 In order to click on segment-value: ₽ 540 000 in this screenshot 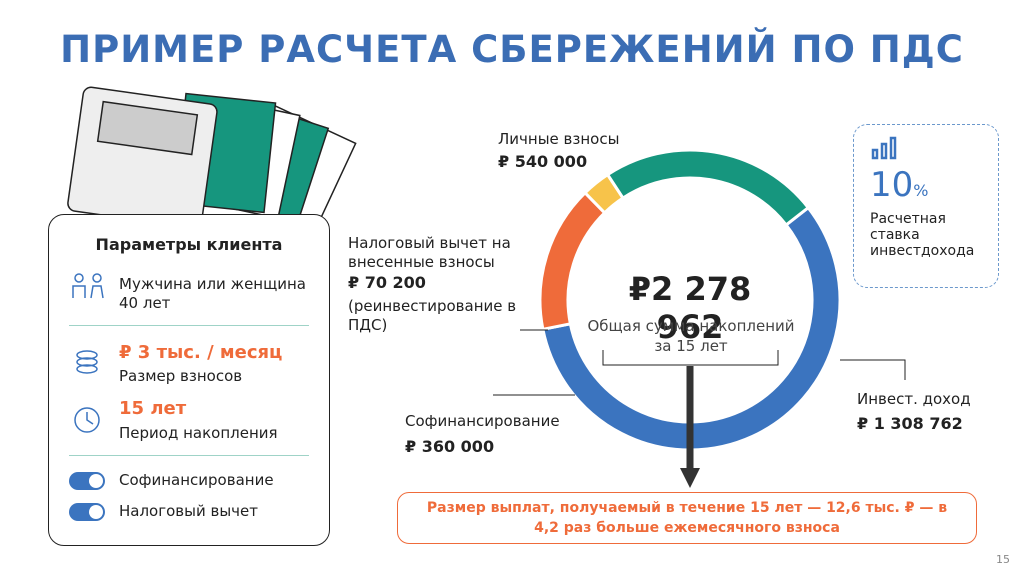, I will do `click(543, 161)`.